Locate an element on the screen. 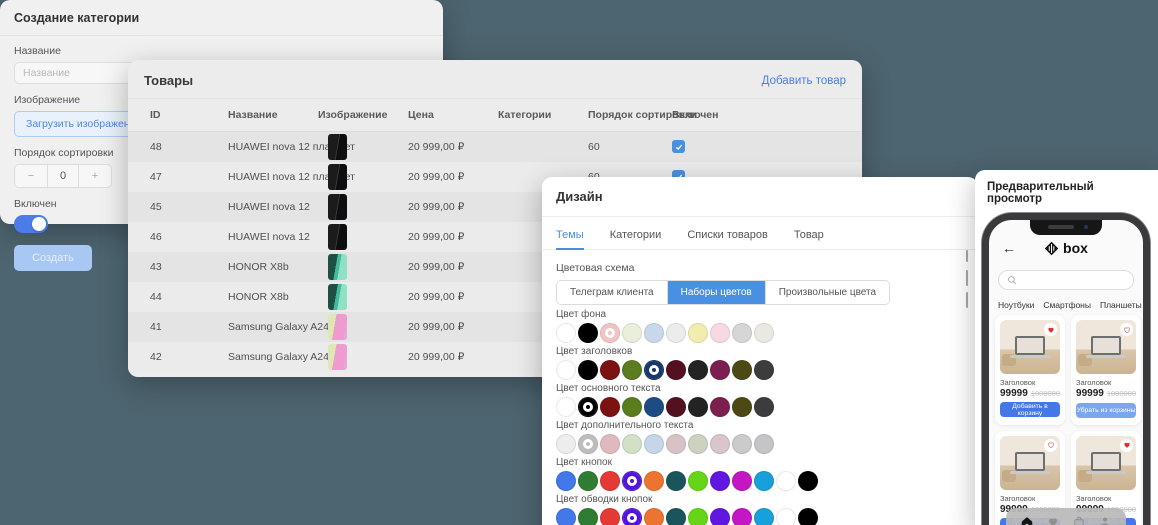  nav-profile is located at coordinates (1105, 520).